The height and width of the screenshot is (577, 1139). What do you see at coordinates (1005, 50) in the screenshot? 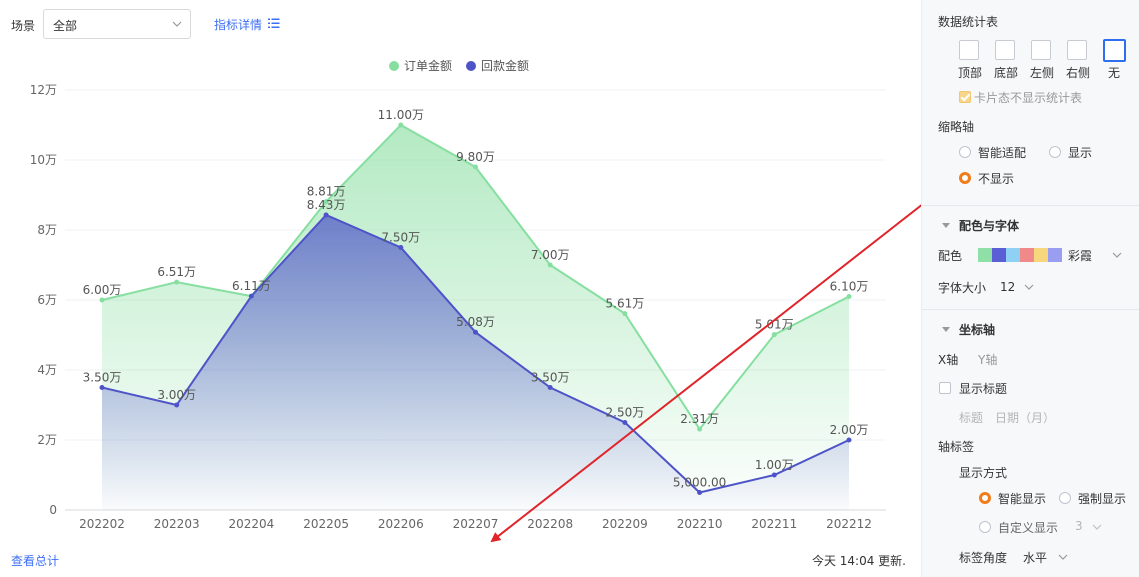
I see `position-bottom-button` at bounding box center [1005, 50].